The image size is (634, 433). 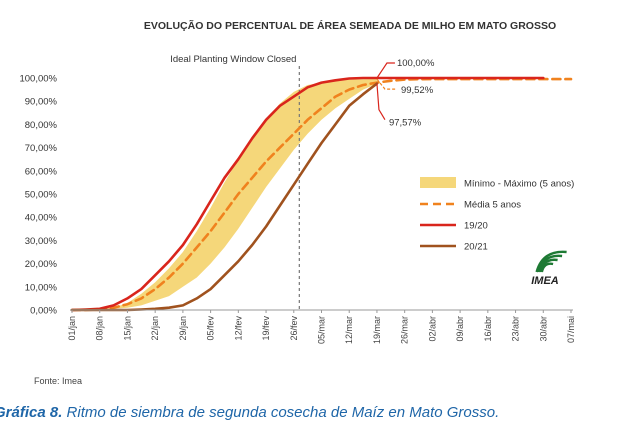 I want to click on y-tick-label: 20,00%, so click(x=41, y=264).